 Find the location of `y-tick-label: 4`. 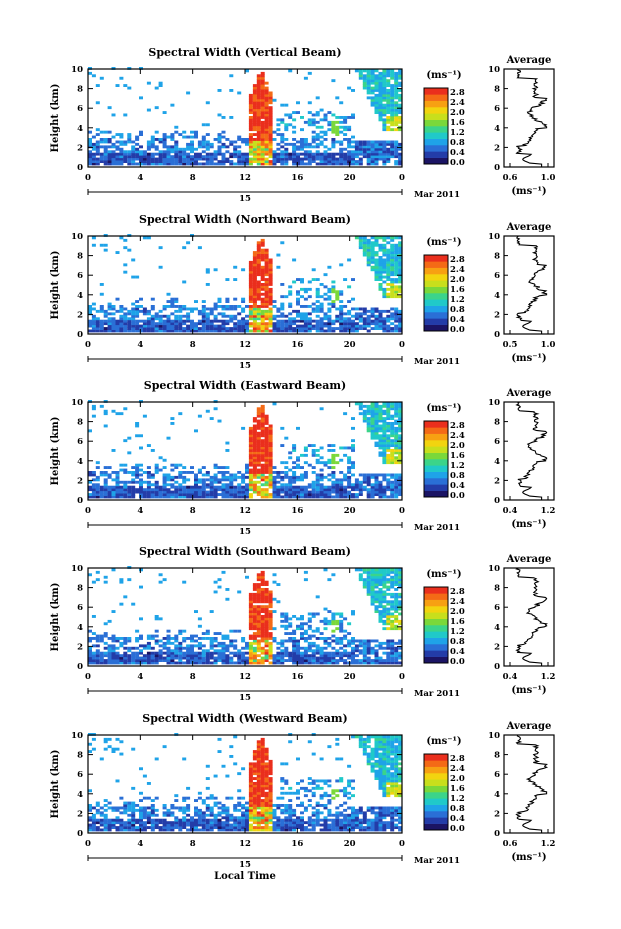

y-tick-label: 4 is located at coordinates (80, 462).